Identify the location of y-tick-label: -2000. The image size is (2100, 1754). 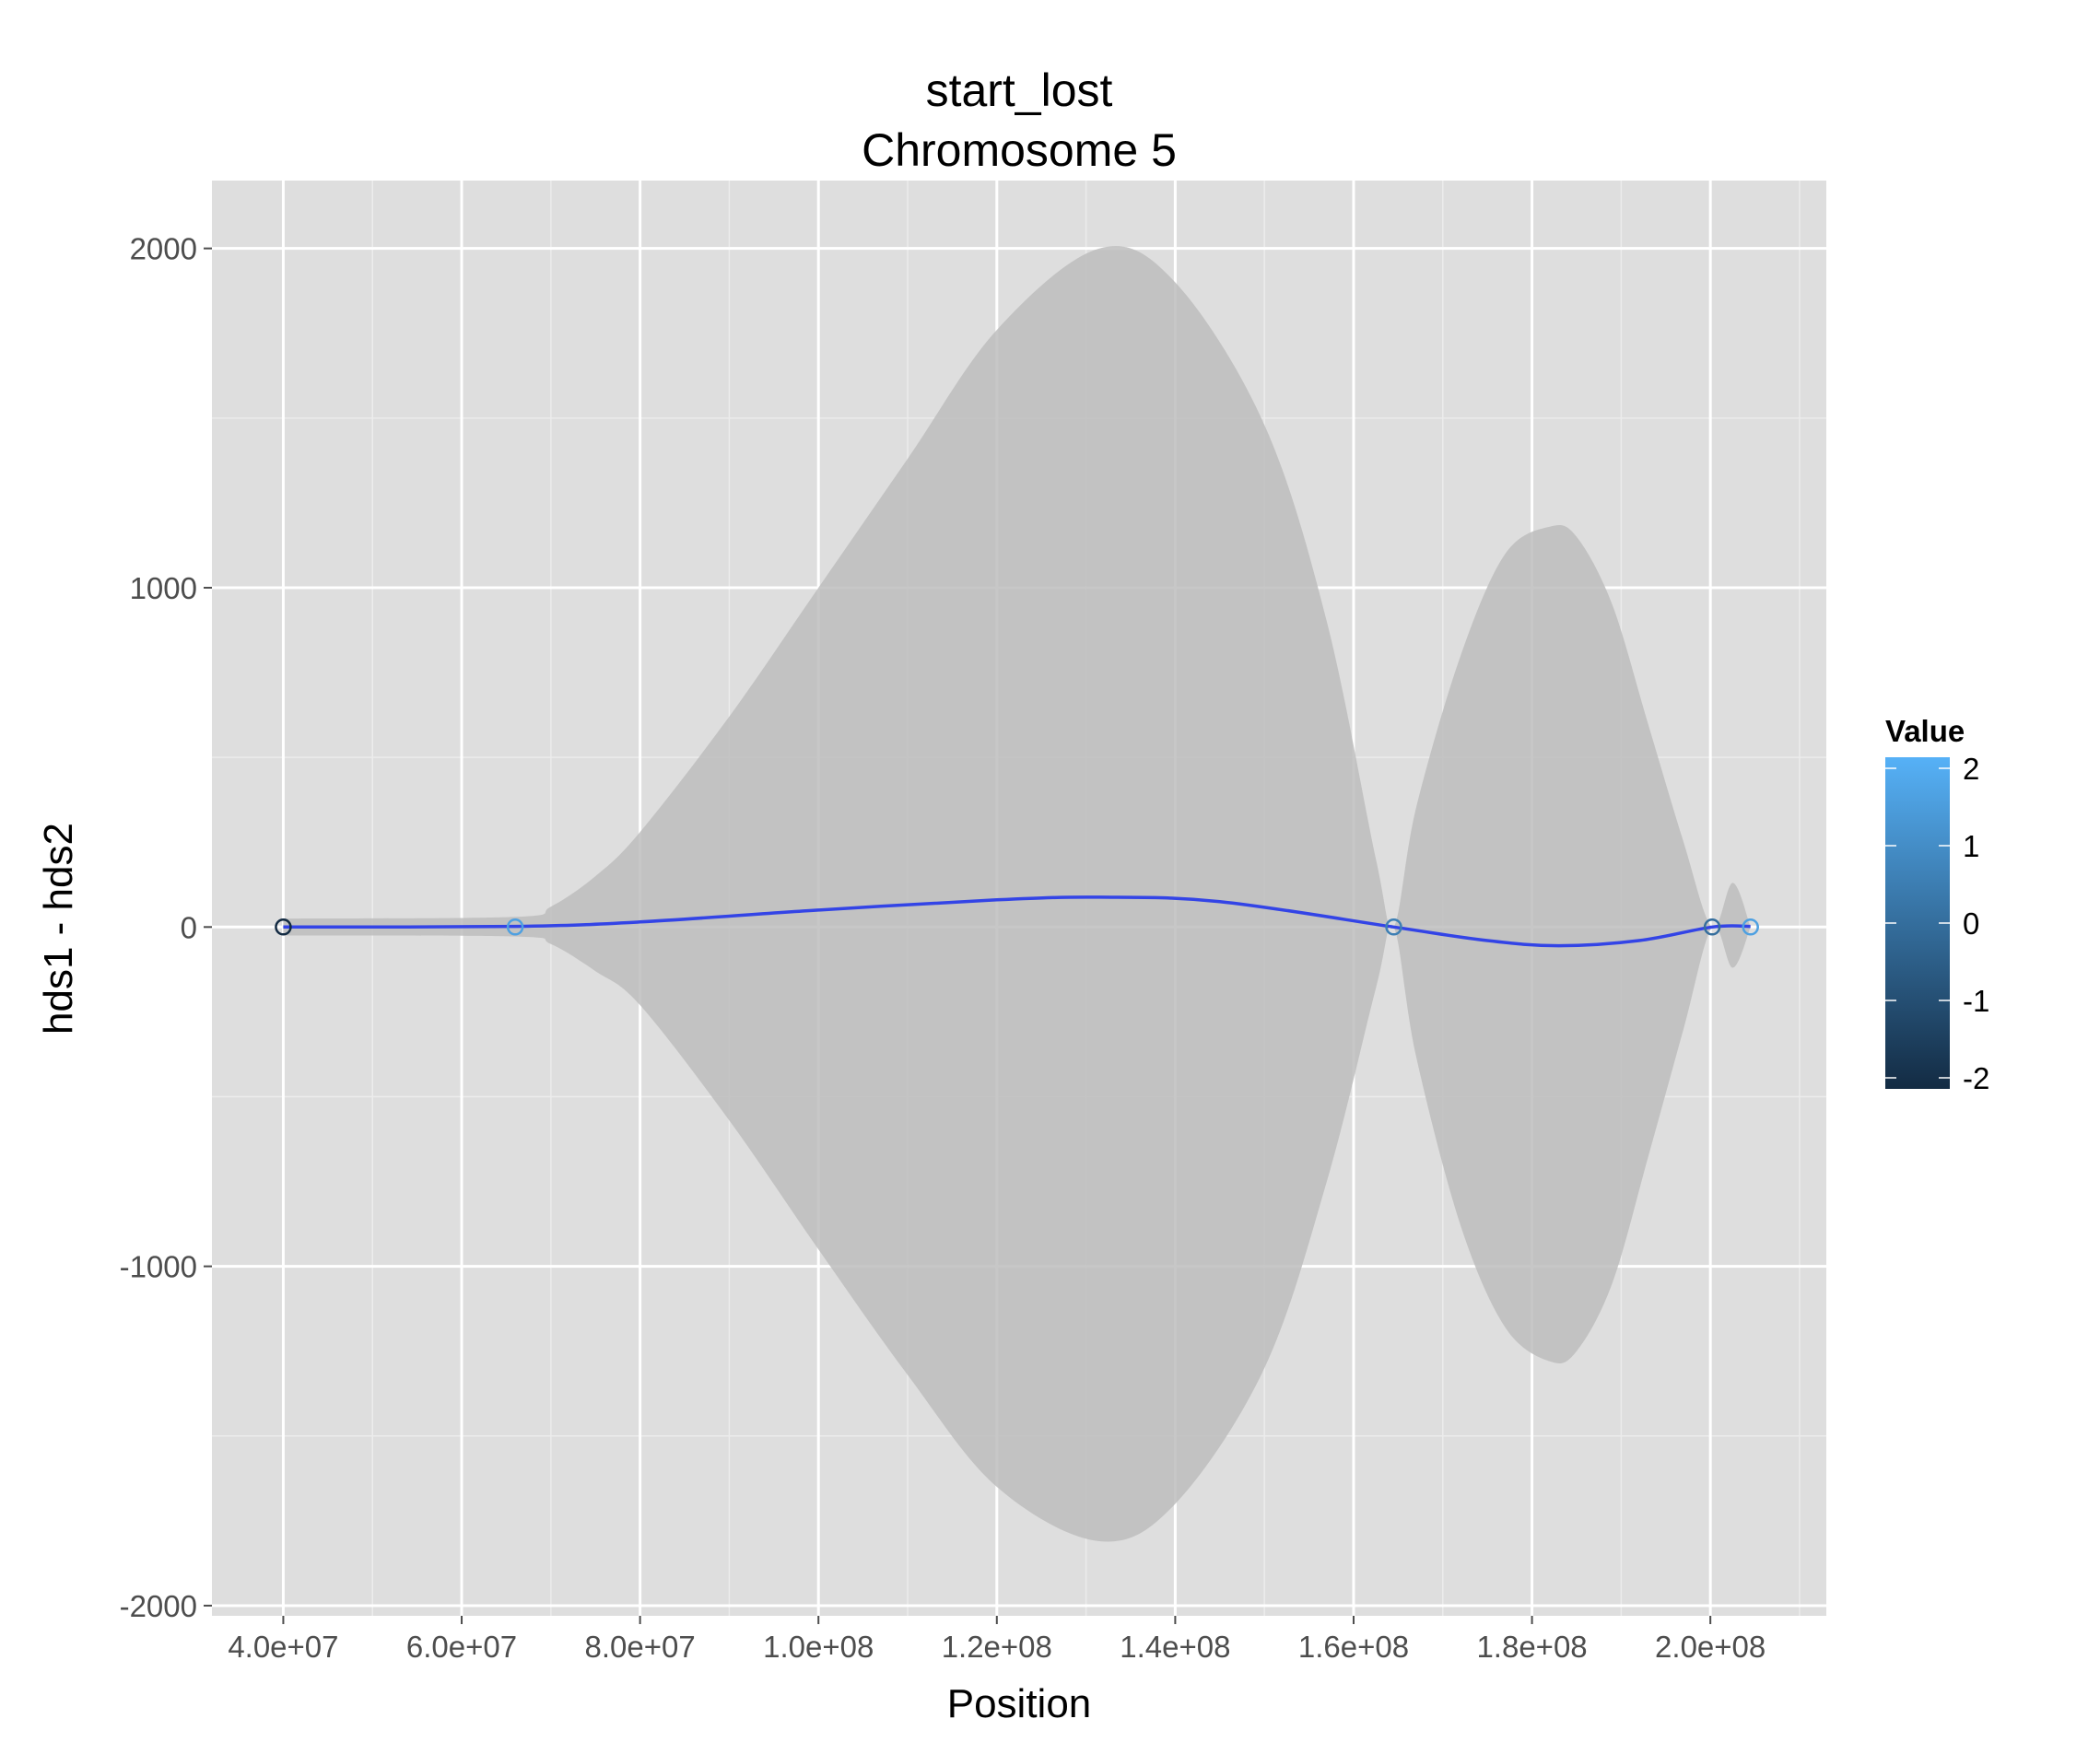
(159, 1606).